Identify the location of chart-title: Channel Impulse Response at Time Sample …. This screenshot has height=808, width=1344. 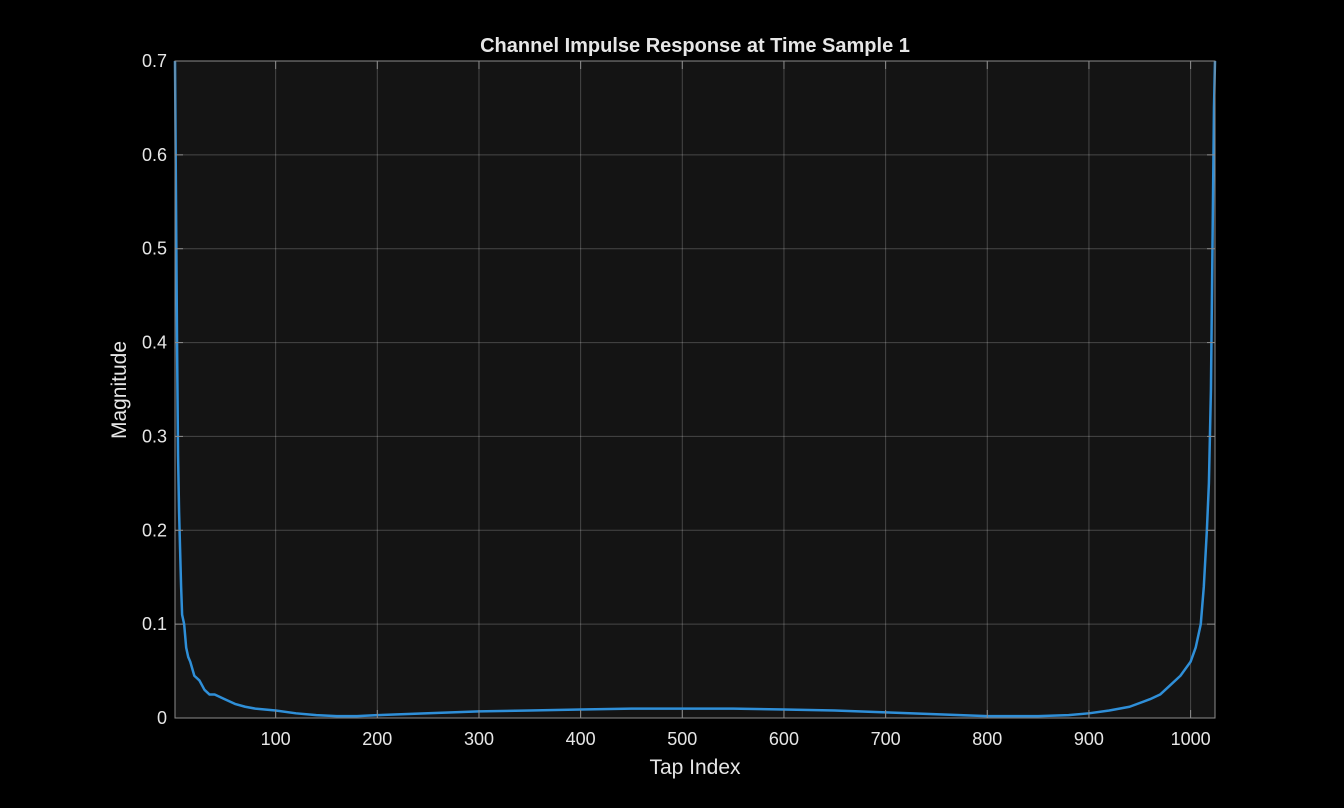
(695, 46).